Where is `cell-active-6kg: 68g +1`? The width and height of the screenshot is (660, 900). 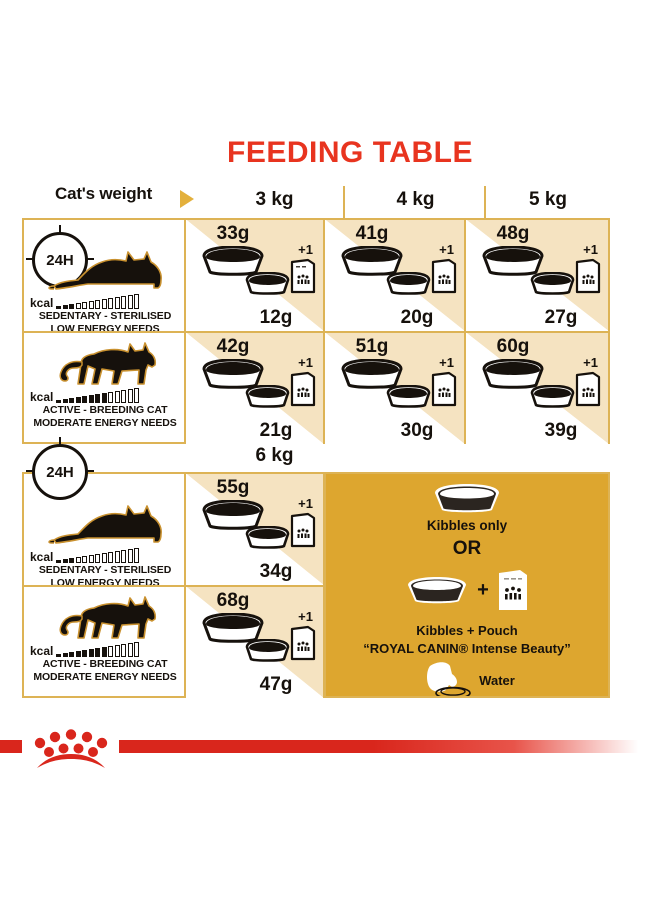
cell-active-6kg: 68g +1 is located at coordinates (254, 642).